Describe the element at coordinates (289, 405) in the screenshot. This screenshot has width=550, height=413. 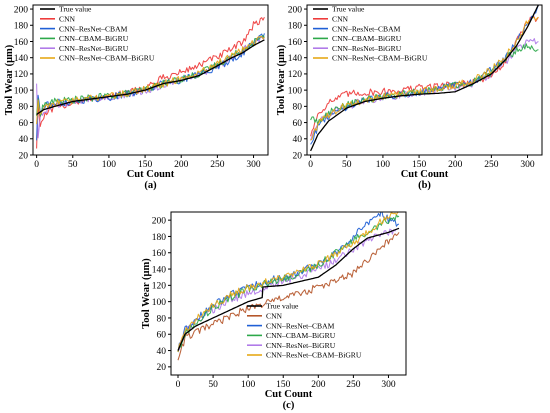
I see `panel-label: (c)` at that location.